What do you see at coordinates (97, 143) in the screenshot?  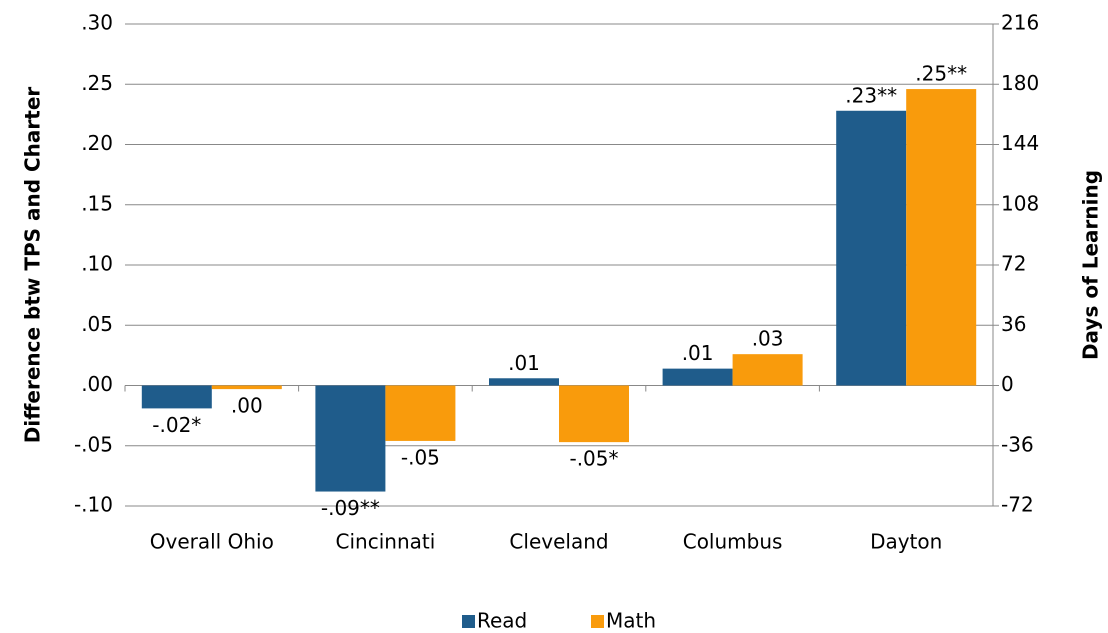 I see `y-tick-label: .20` at bounding box center [97, 143].